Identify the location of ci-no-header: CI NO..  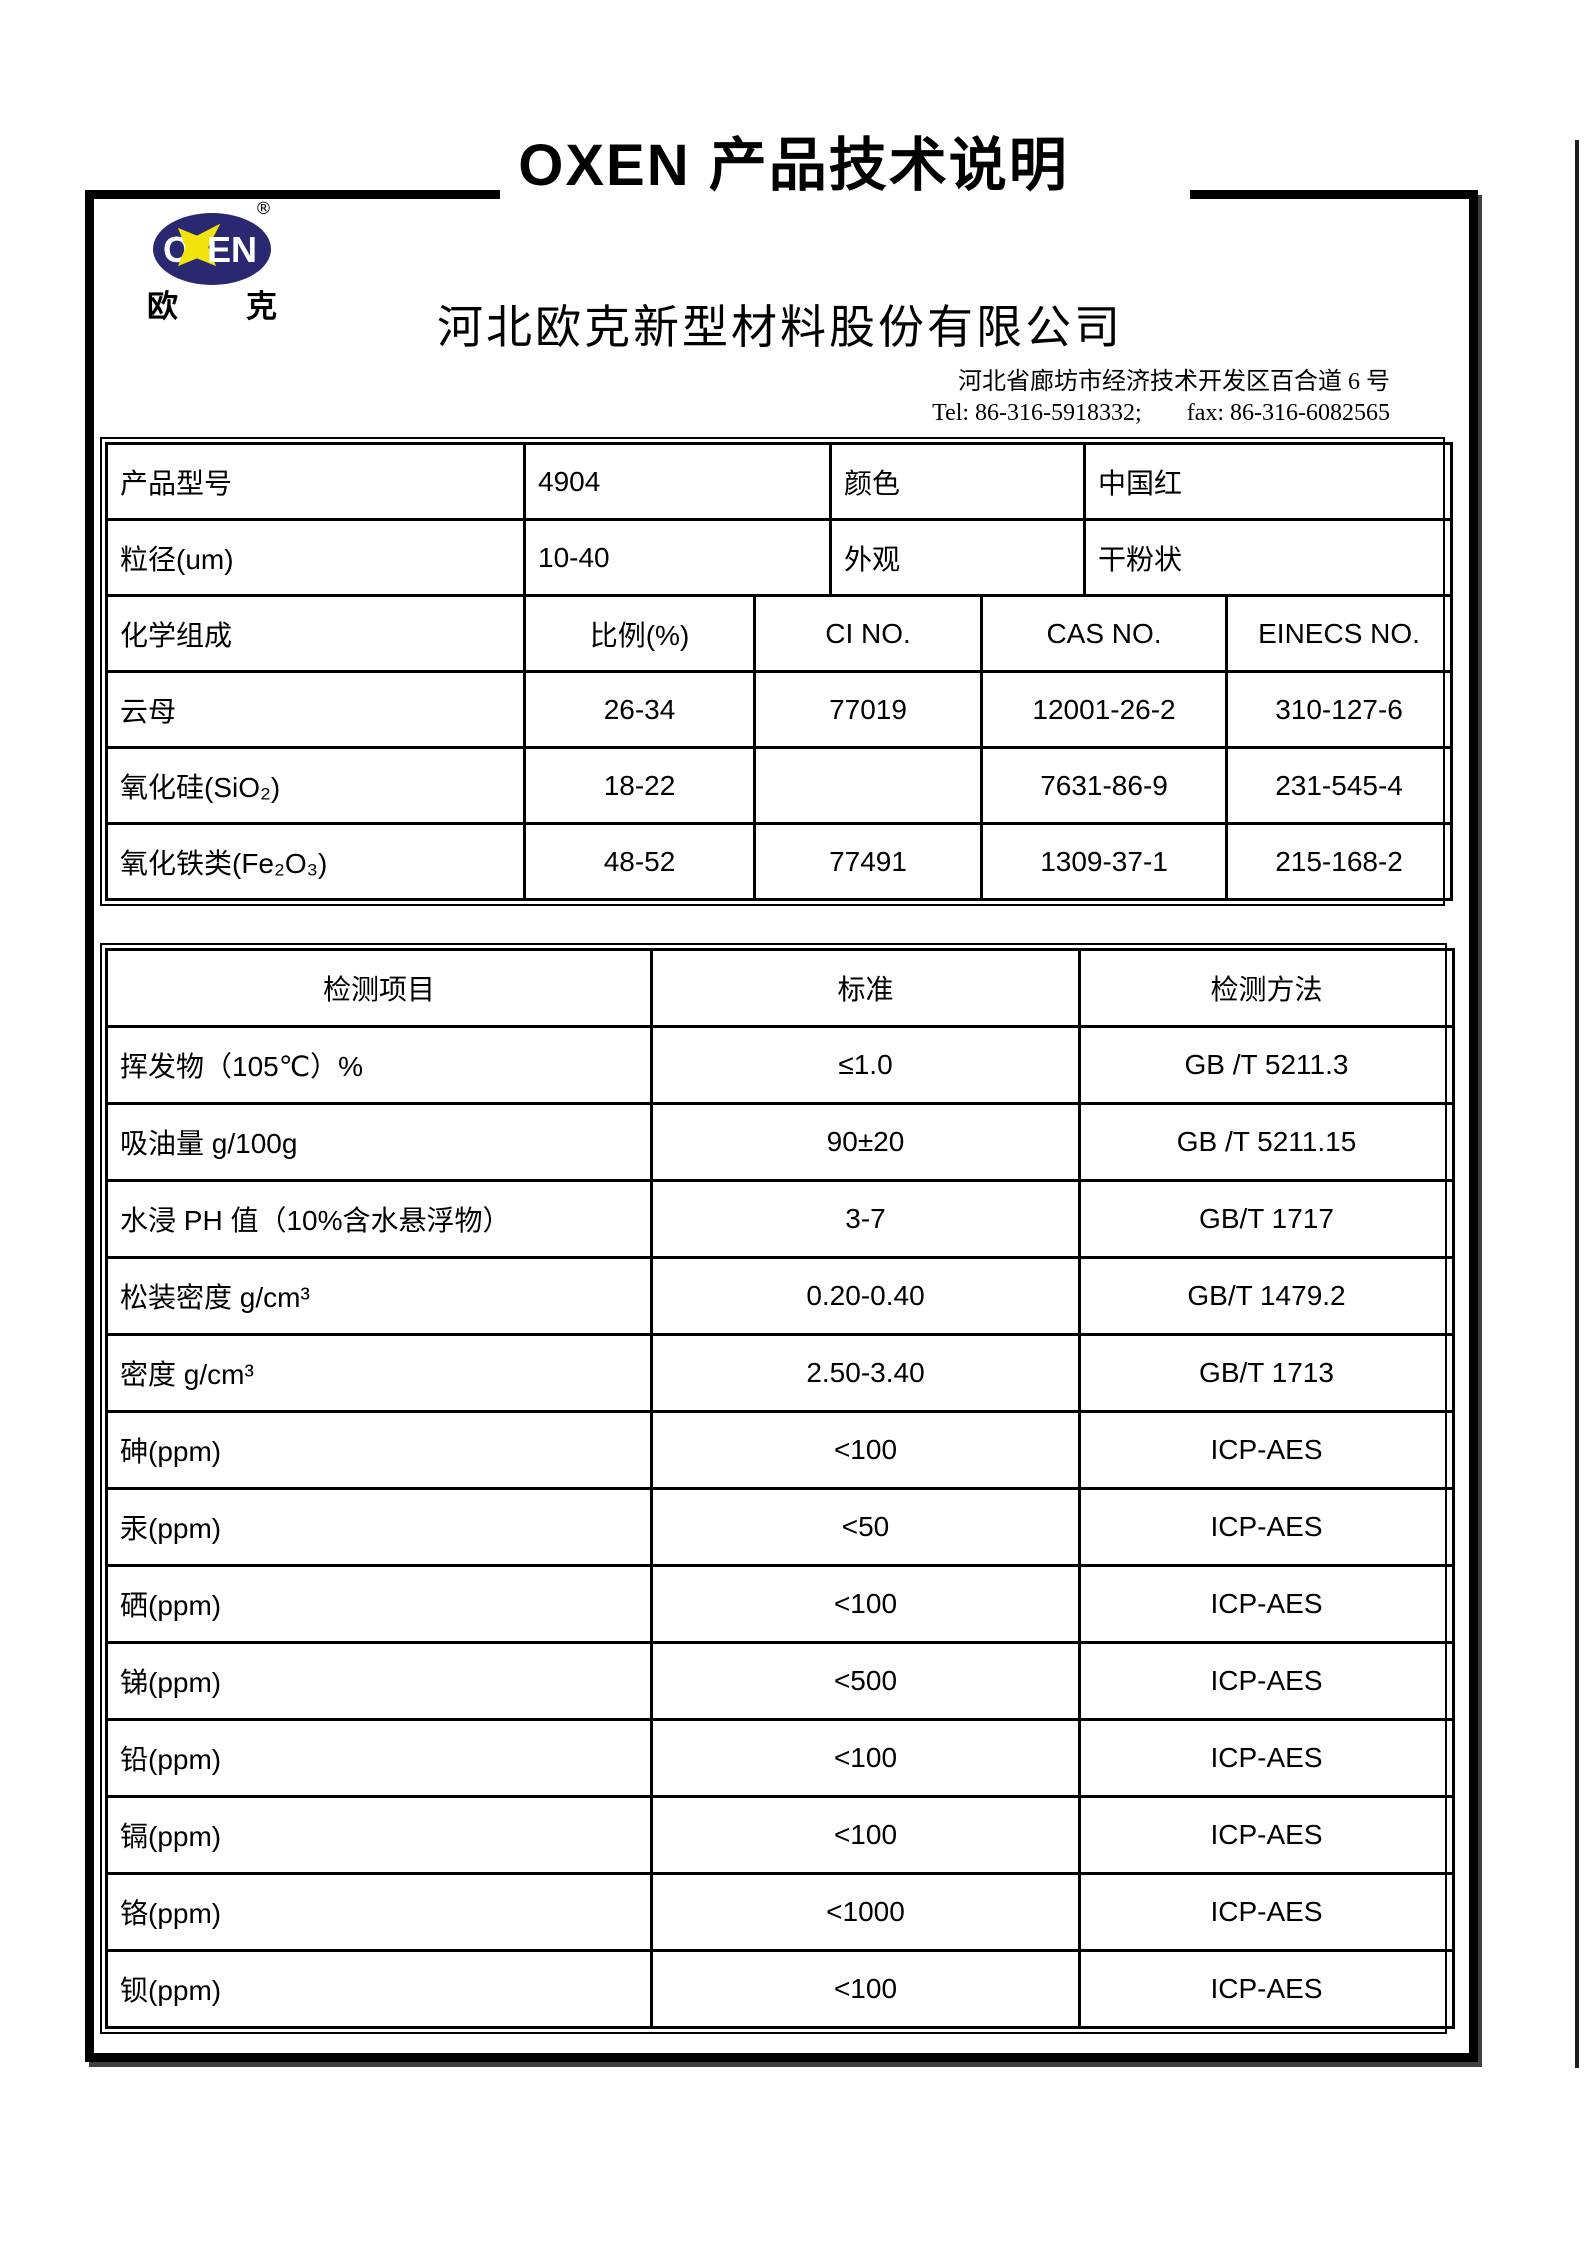
(868, 633).